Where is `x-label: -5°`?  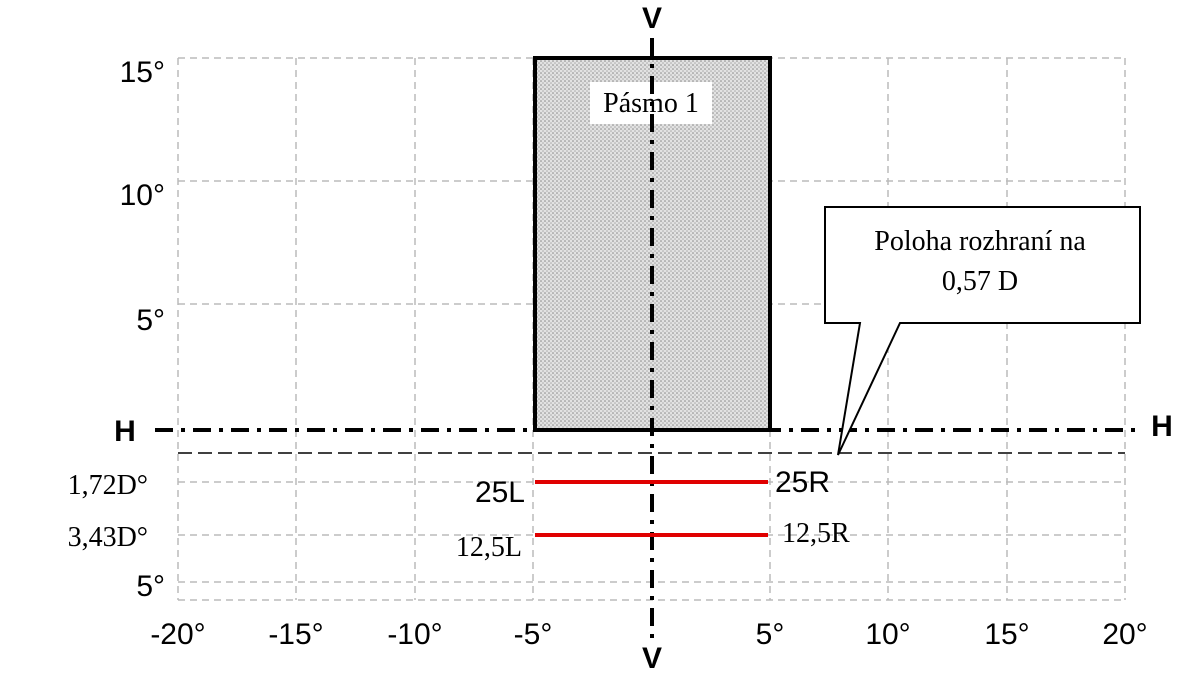
x-label: -5° is located at coordinates (533, 634).